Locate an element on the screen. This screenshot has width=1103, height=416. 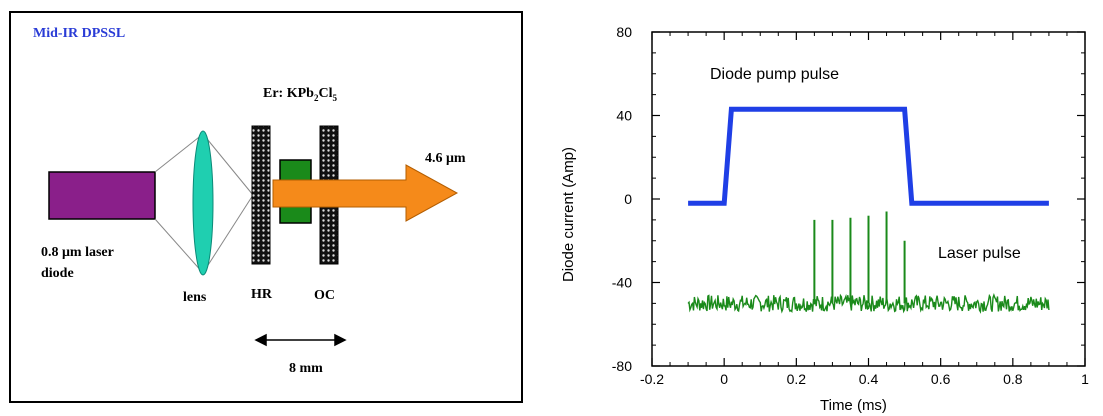
hr-label: HR is located at coordinates (261, 294).